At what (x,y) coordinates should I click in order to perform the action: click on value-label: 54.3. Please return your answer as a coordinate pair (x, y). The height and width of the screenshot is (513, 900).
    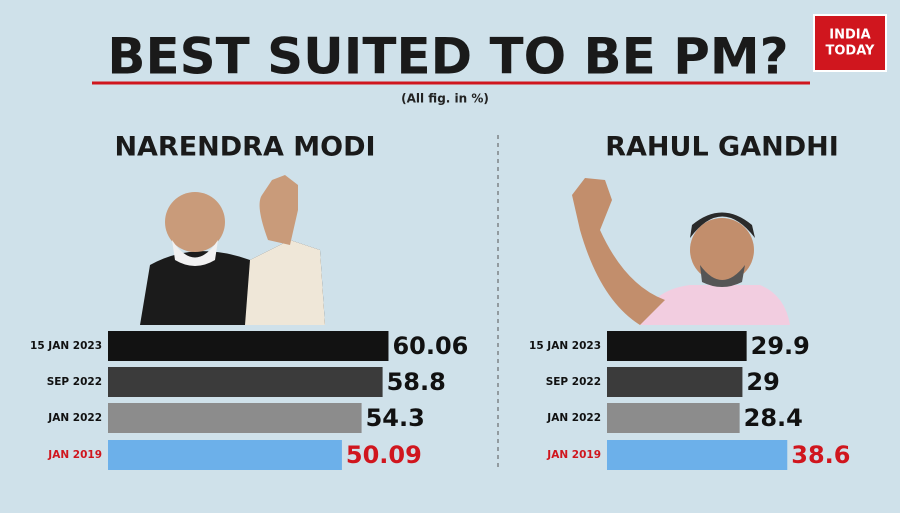
    Looking at the image, I should click on (395, 418).